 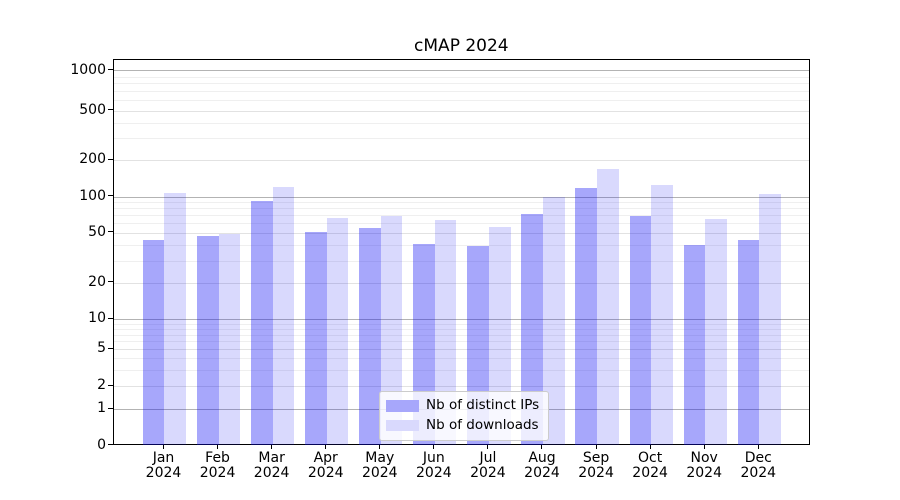 What do you see at coordinates (380, 447) in the screenshot?
I see `x-tick-may` at bounding box center [380, 447].